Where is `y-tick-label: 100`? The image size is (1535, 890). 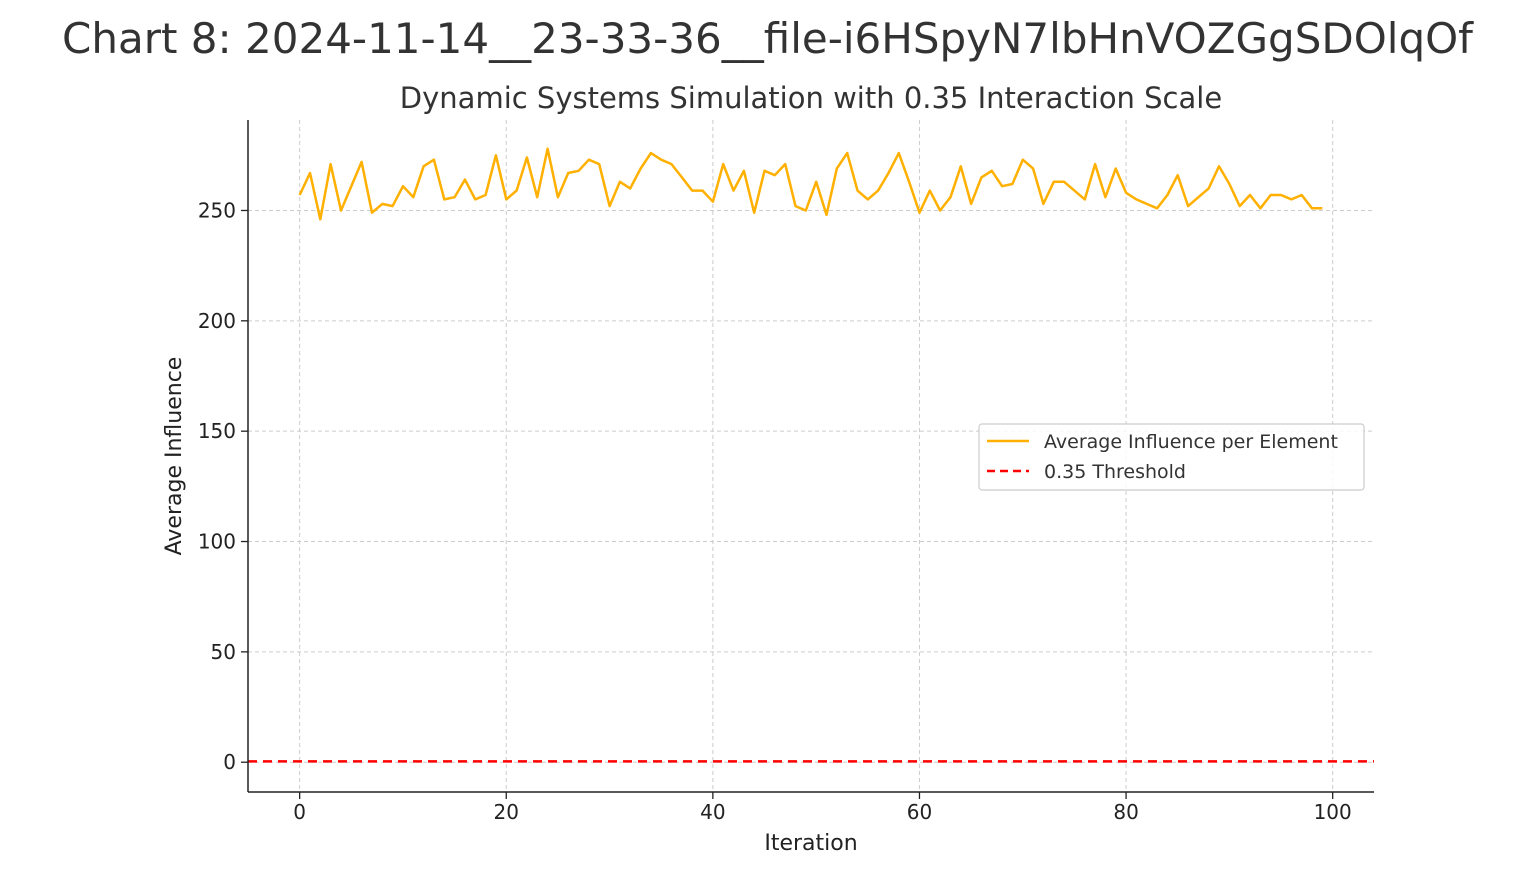 y-tick-label: 100 is located at coordinates (217, 542).